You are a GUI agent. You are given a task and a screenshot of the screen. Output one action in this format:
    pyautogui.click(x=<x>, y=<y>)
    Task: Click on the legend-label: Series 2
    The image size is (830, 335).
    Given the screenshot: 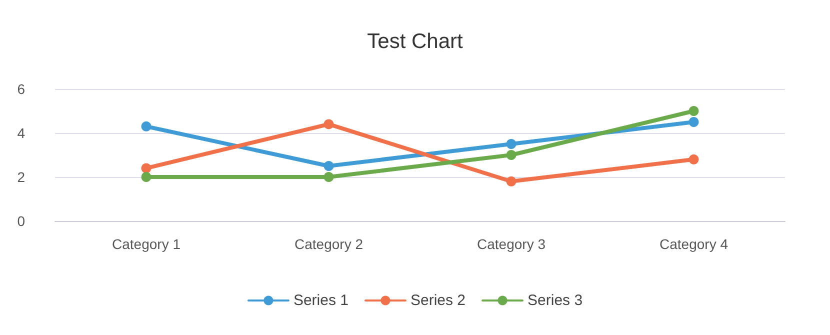 What is the action you would take?
    pyautogui.click(x=438, y=300)
    